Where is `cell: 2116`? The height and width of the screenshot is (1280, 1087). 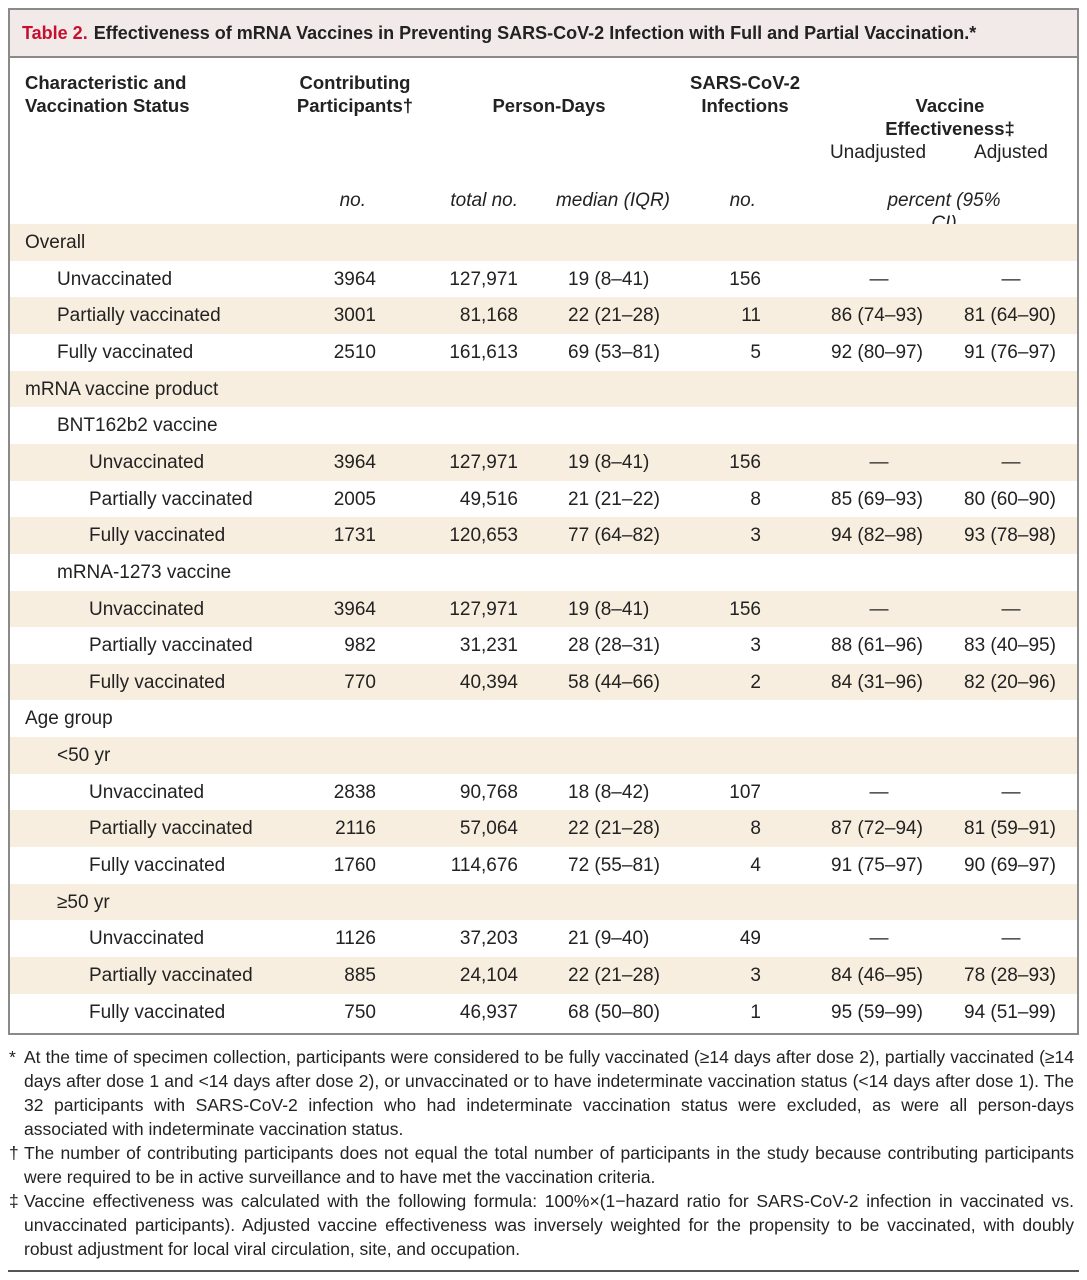 cell: 2116 is located at coordinates (355, 829).